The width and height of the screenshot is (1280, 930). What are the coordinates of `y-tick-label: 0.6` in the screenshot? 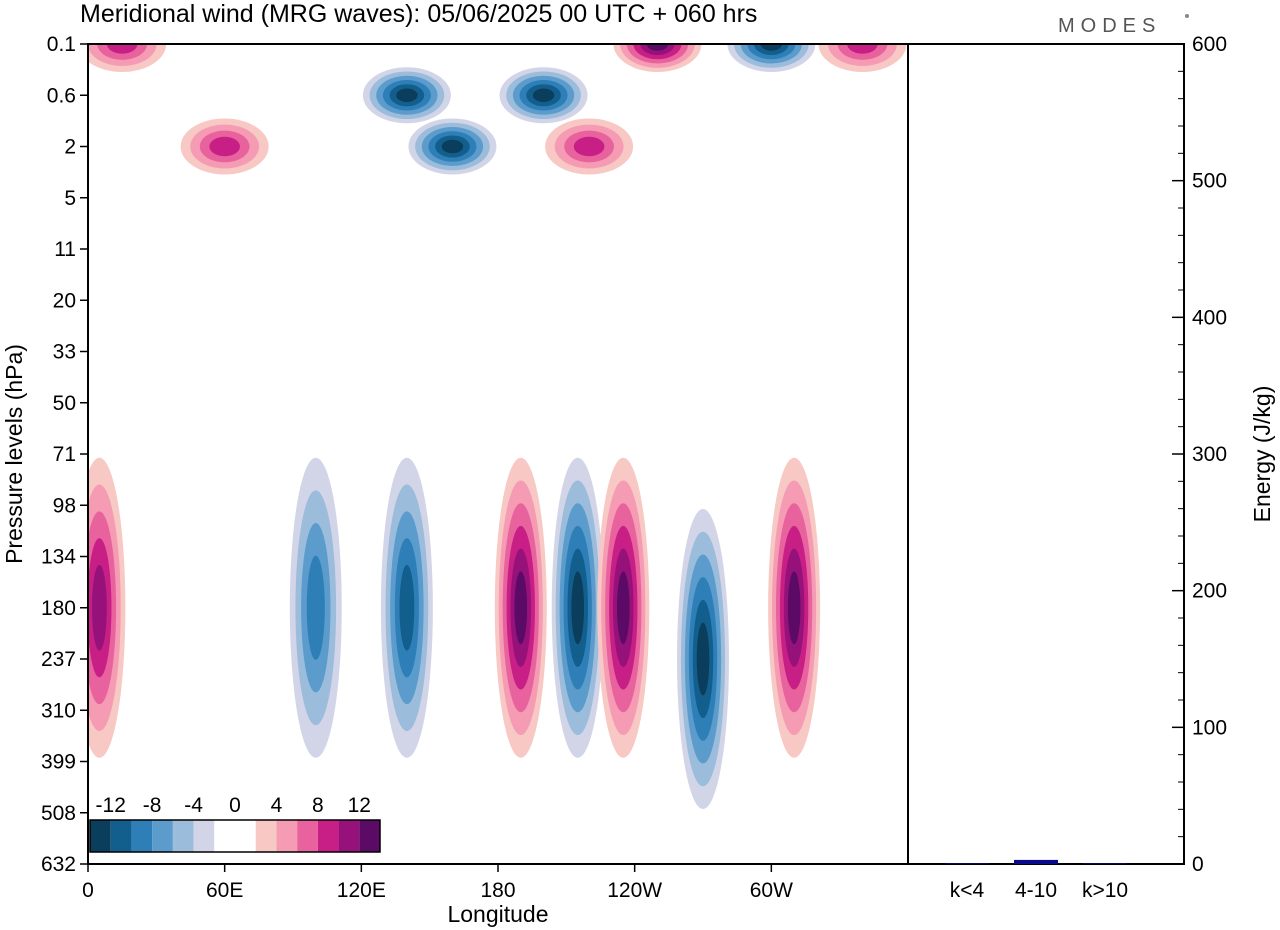 It's located at (61, 95).